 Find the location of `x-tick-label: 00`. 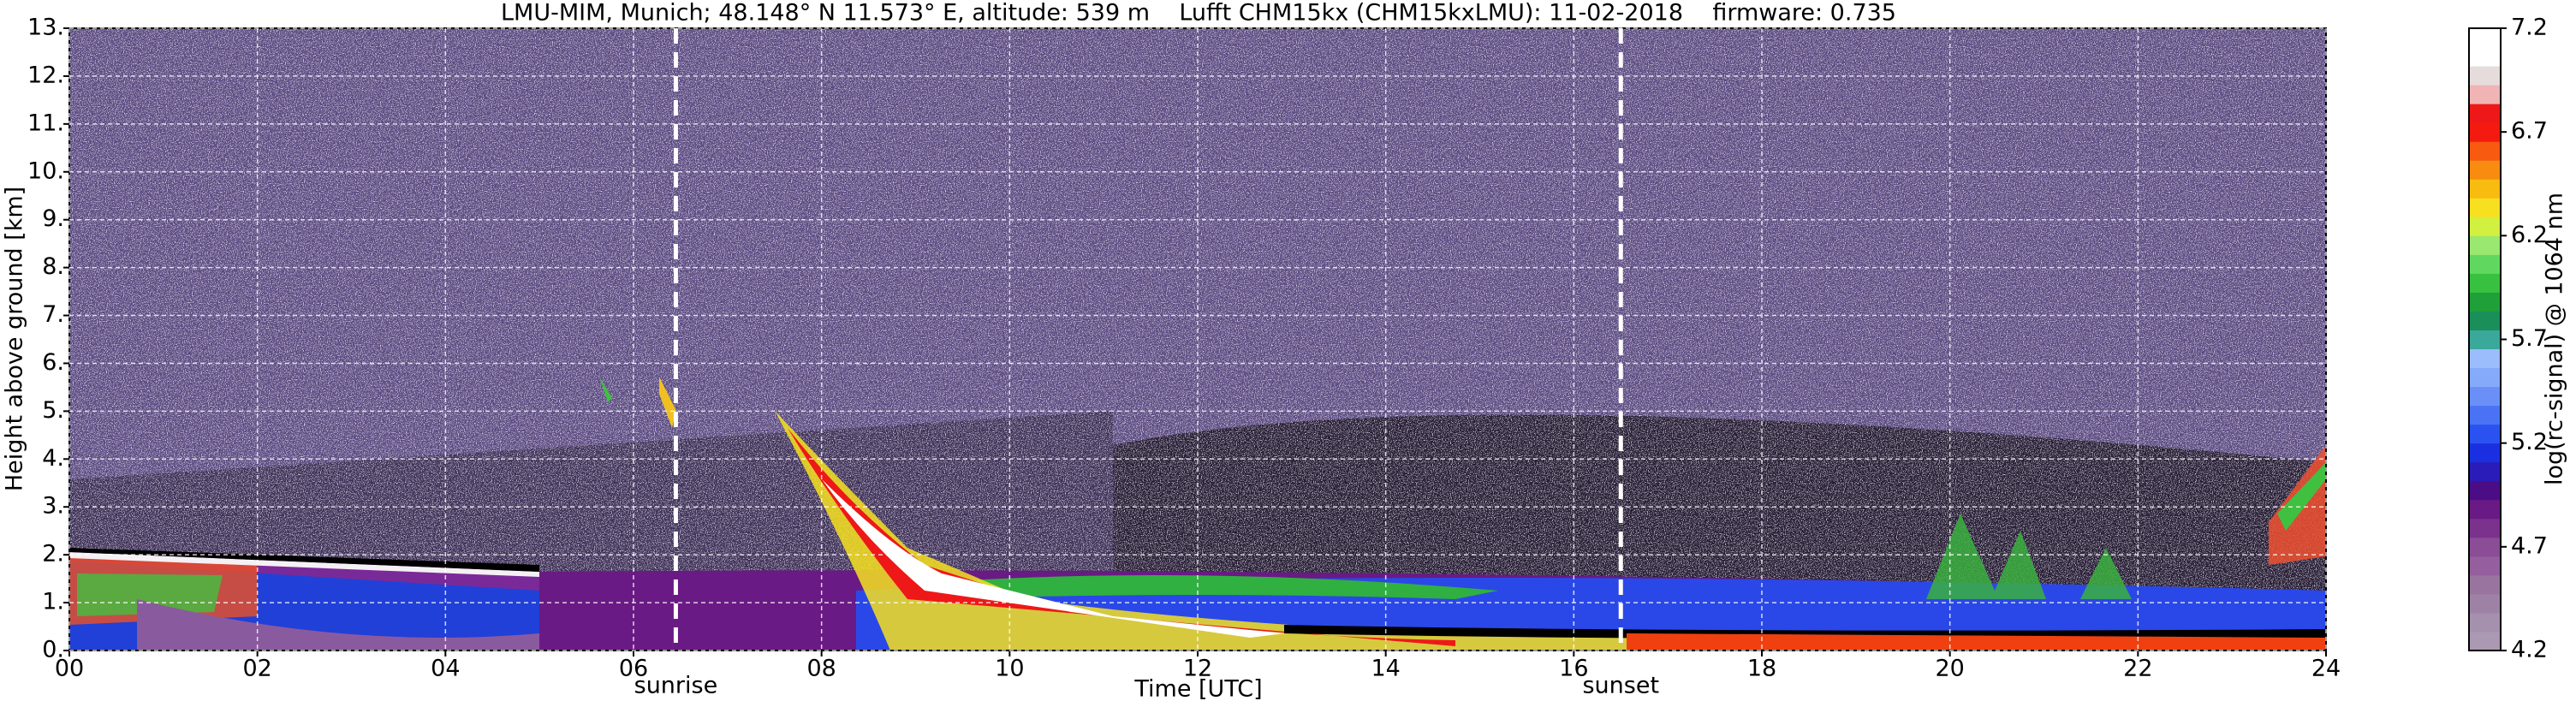

x-tick-label: 00 is located at coordinates (70, 669).